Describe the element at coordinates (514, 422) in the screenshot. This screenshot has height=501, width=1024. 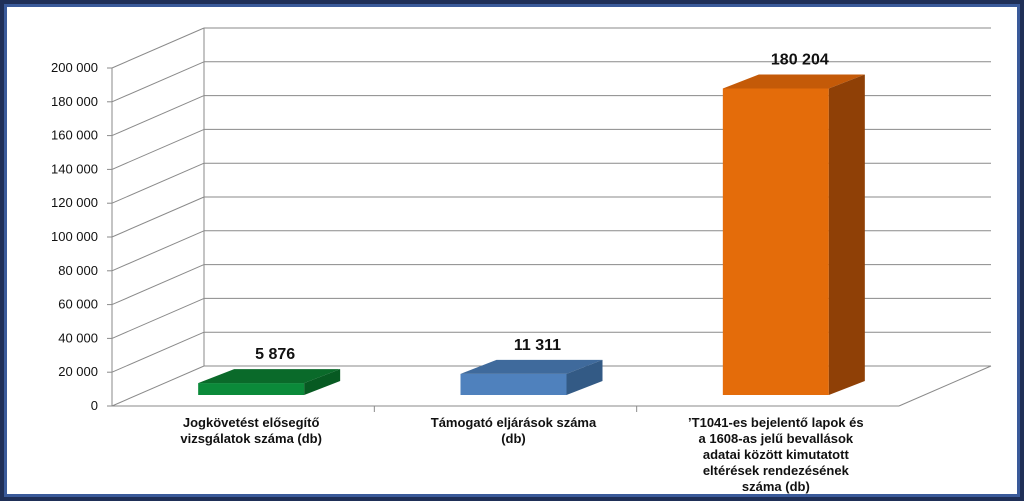
I see `category-label-line: Támogató eljárások száma` at that location.